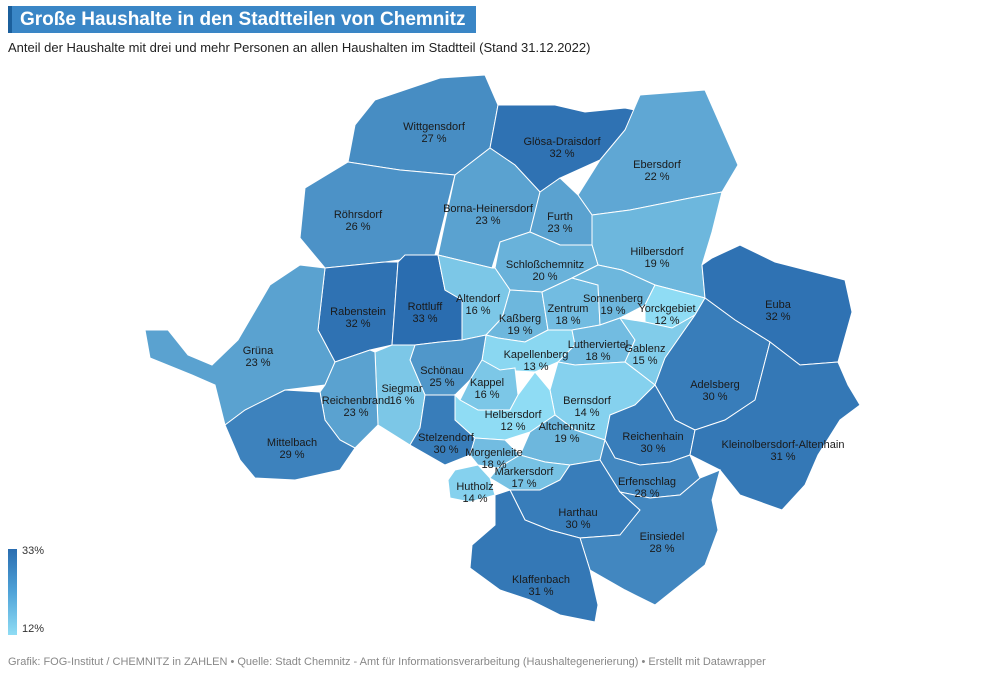 The height and width of the screenshot is (676, 990). I want to click on district-value-zentrum: 18 %, so click(567, 321).